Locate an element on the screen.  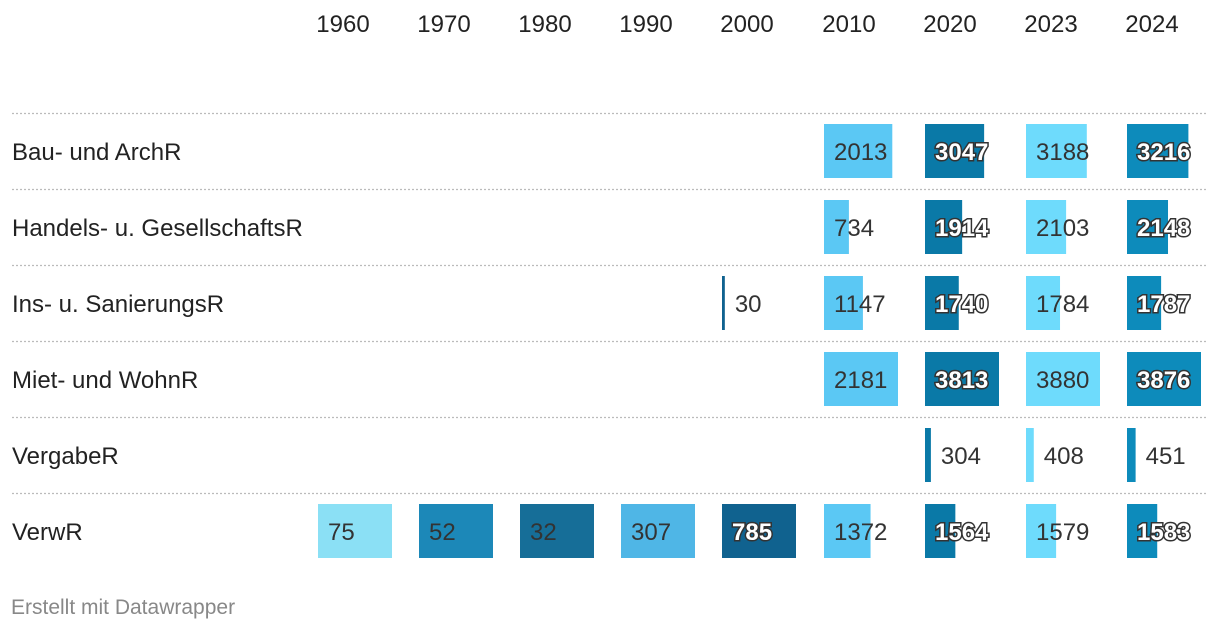
column-headers: 1960 1970 1980 1990 2000 2010 2020 2023 2024 is located at coordinates (747, 24).